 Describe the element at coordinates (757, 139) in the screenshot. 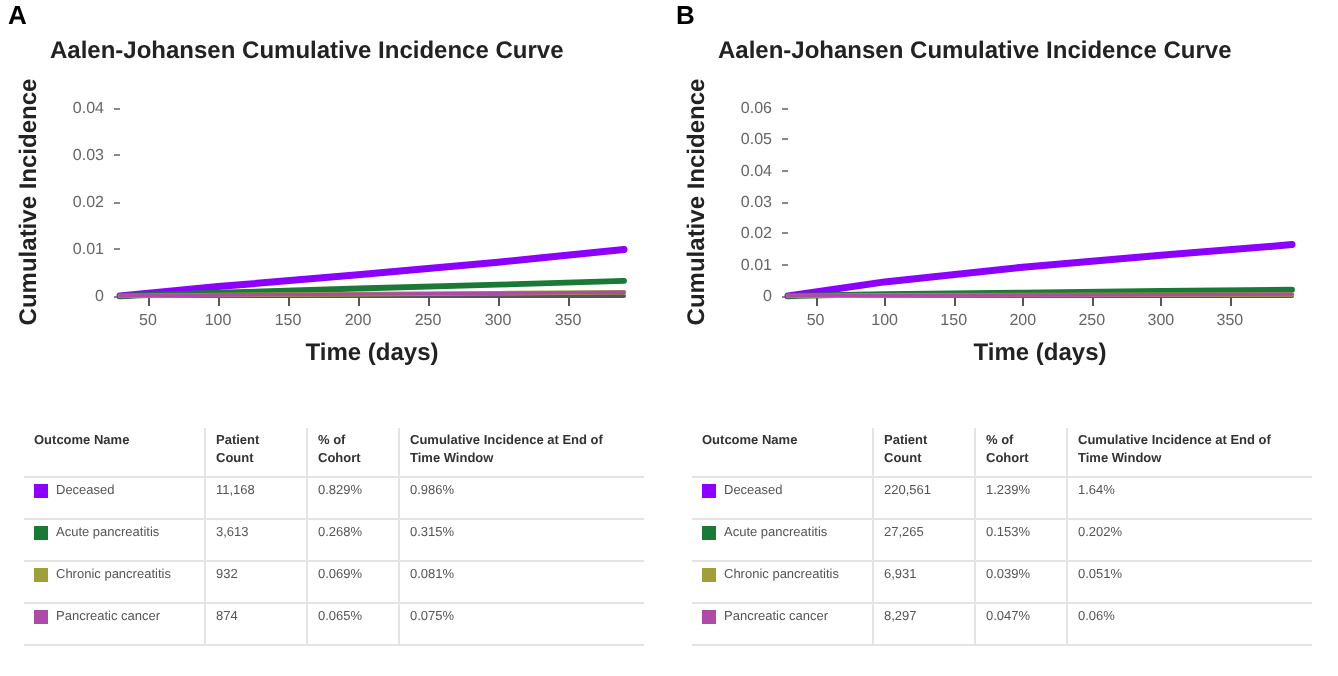

I see `y-tick-label: 0.05` at that location.